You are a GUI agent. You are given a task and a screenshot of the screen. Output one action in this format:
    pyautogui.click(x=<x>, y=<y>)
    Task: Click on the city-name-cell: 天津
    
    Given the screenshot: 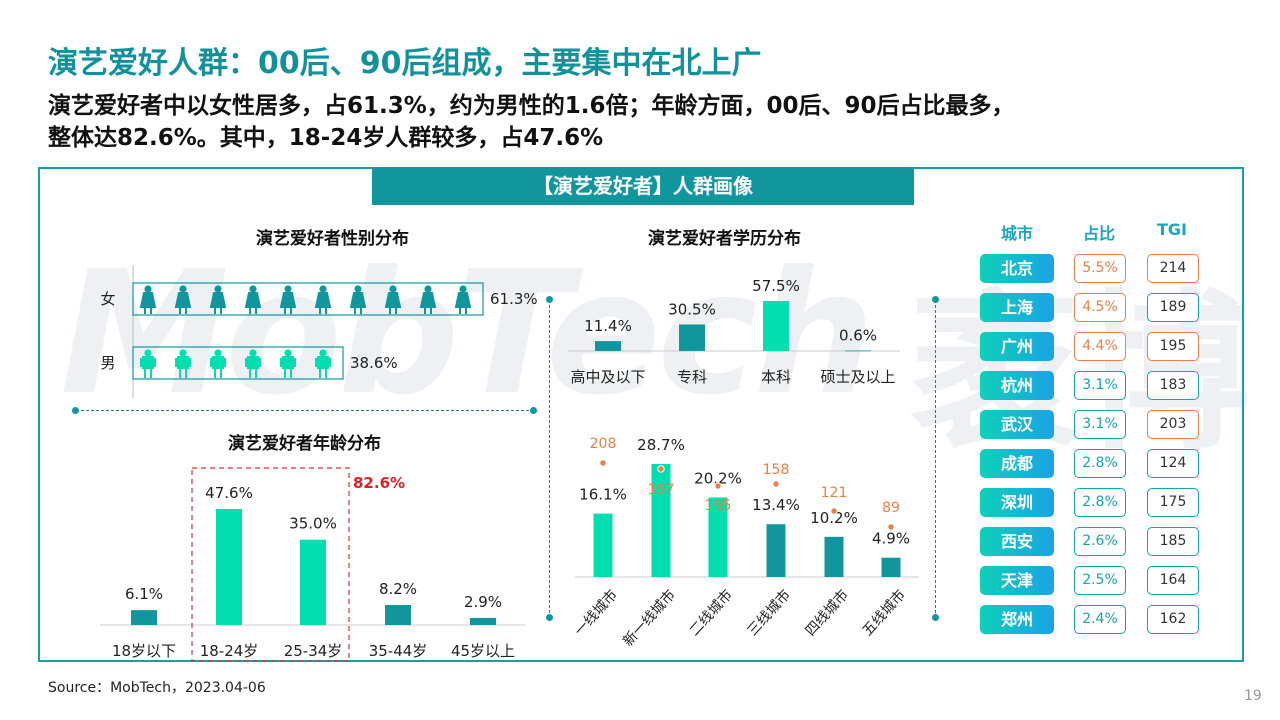 What is the action you would take?
    pyautogui.click(x=1017, y=580)
    